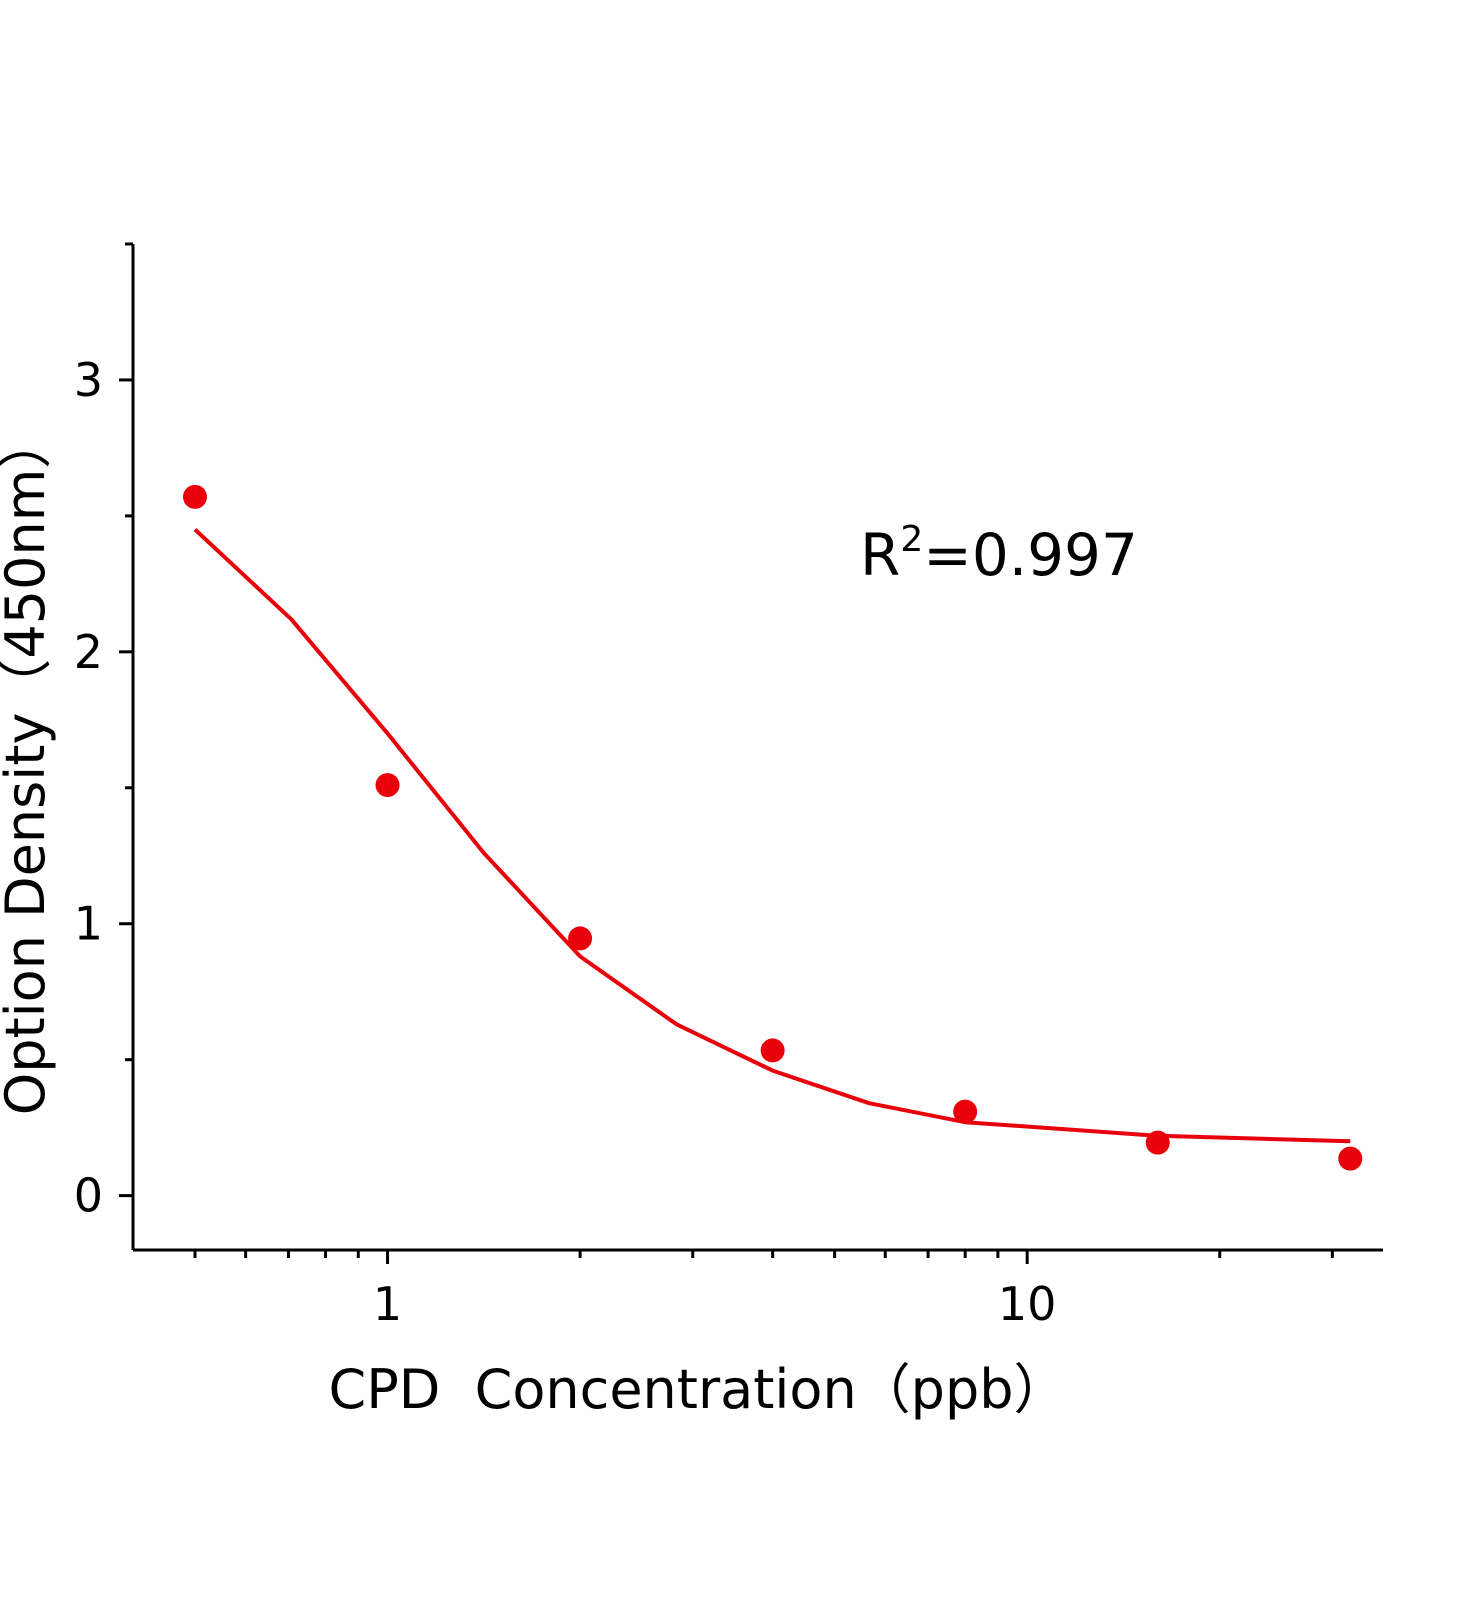 The width and height of the screenshot is (1472, 1604). I want to click on annotation-sup: 2, so click(911, 539).